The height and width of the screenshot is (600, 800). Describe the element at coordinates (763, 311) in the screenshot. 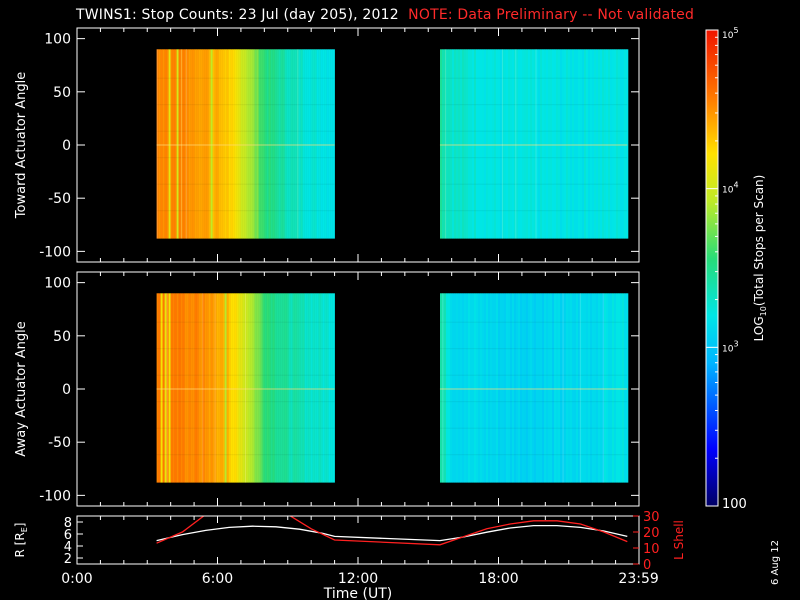

I see `colorbar-label-sub: 10` at that location.